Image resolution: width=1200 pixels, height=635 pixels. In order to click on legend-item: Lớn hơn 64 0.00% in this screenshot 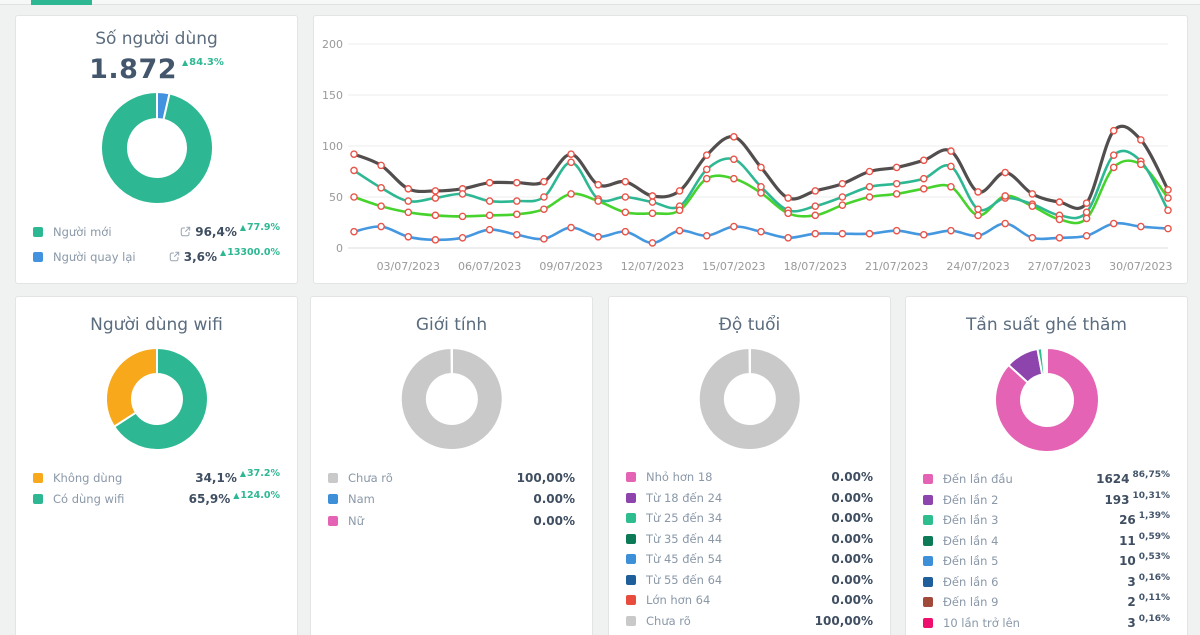, I will do `click(749, 600)`.